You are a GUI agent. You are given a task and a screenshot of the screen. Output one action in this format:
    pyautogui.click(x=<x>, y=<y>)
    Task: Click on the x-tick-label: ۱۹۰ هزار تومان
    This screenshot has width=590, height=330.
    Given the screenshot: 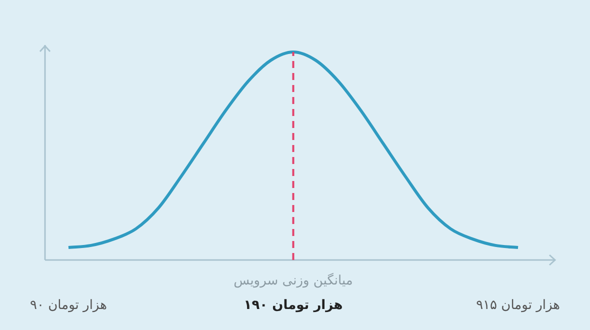 What is the action you would take?
    pyautogui.click(x=293, y=306)
    